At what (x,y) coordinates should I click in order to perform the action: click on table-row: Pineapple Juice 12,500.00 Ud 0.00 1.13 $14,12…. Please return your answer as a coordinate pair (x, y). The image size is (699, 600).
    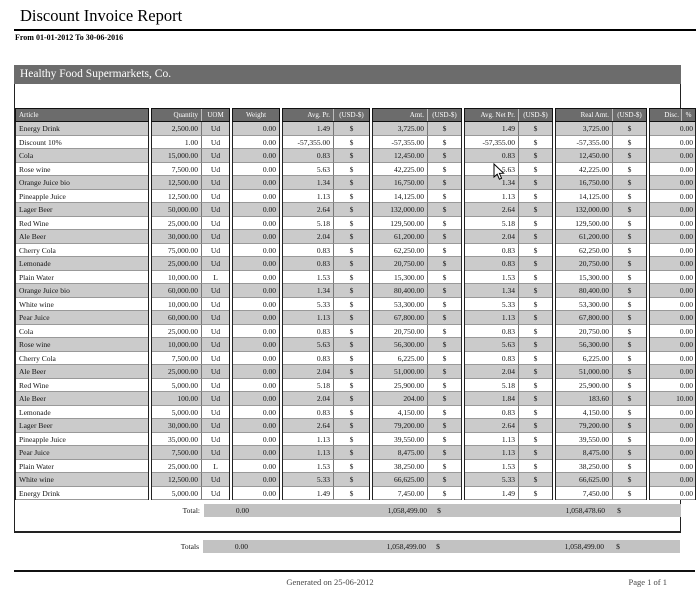
    Looking at the image, I should click on (355, 196).